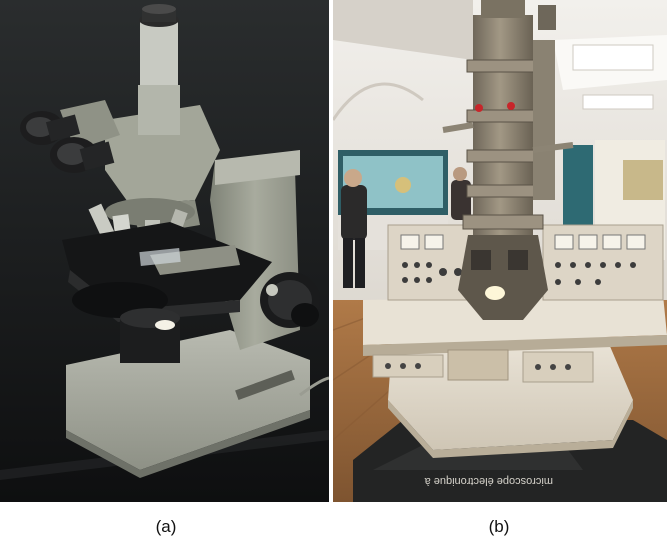 The height and width of the screenshot is (541, 667). I want to click on floor-sign-text: microscope électronique à, so click(488, 481).